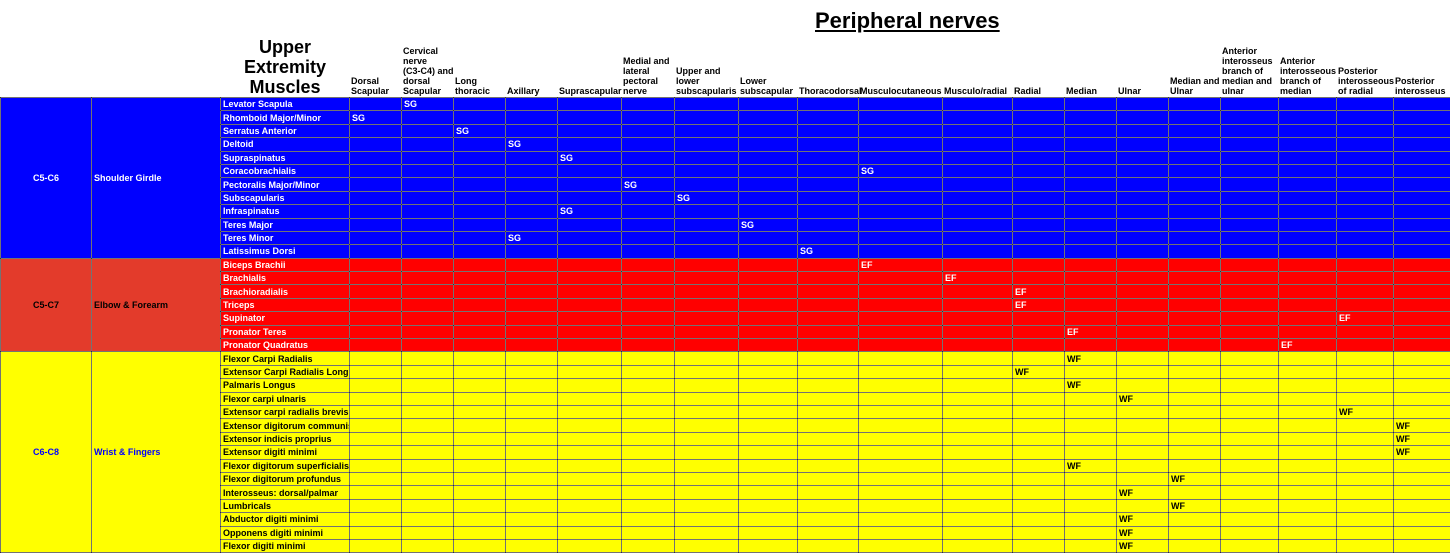 Image resolution: width=1450 pixels, height=555 pixels. Describe the element at coordinates (370, 86) in the screenshot. I see `nerve-header: Dorsal Scapular` at that location.